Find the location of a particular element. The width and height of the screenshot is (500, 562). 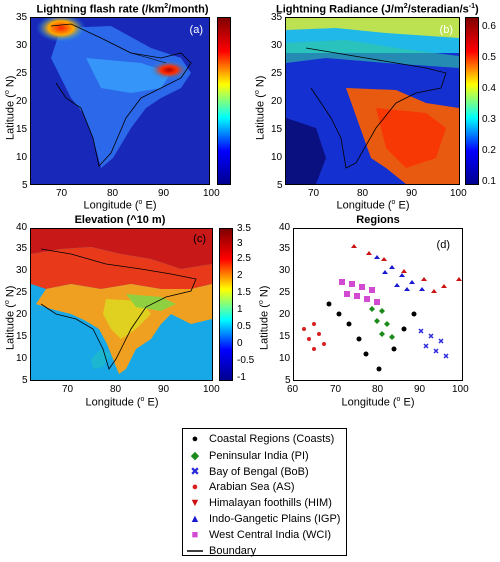

legend-item-as: ● Arabian Sea (AS) is located at coordinates (241, 487).